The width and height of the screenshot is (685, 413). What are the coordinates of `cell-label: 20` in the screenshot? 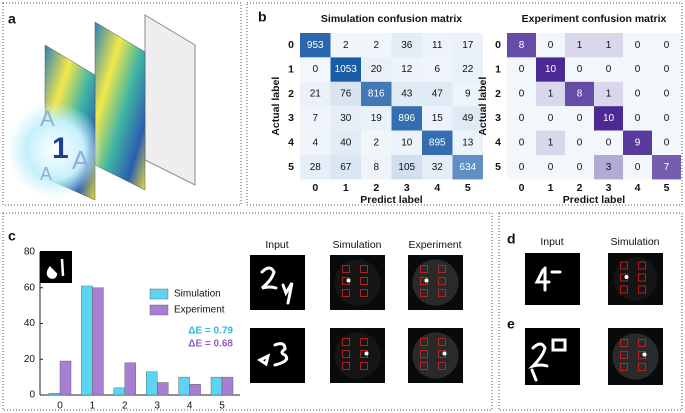 It's located at (377, 69).